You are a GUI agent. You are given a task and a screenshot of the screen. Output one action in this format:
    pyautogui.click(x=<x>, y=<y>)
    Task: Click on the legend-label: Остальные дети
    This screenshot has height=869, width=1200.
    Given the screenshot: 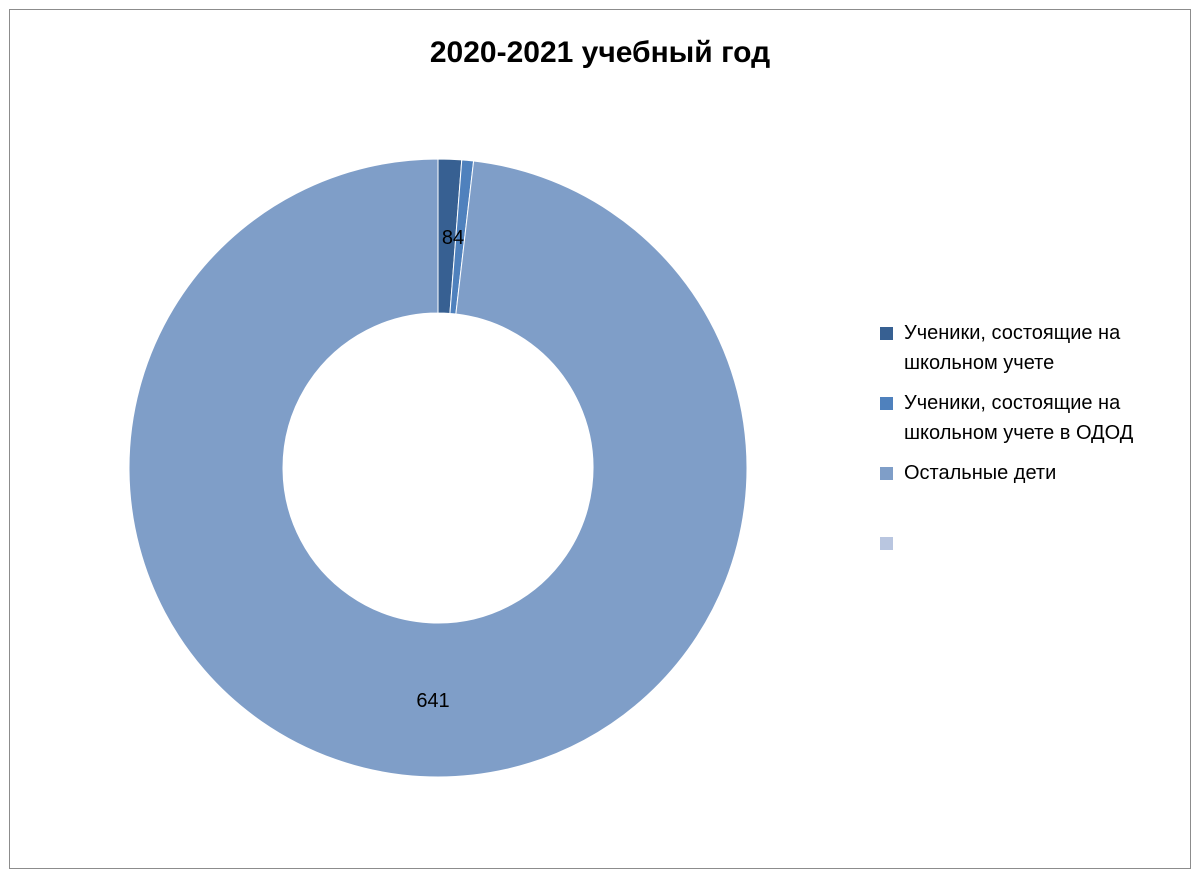 What is the action you would take?
    pyautogui.click(x=980, y=473)
    